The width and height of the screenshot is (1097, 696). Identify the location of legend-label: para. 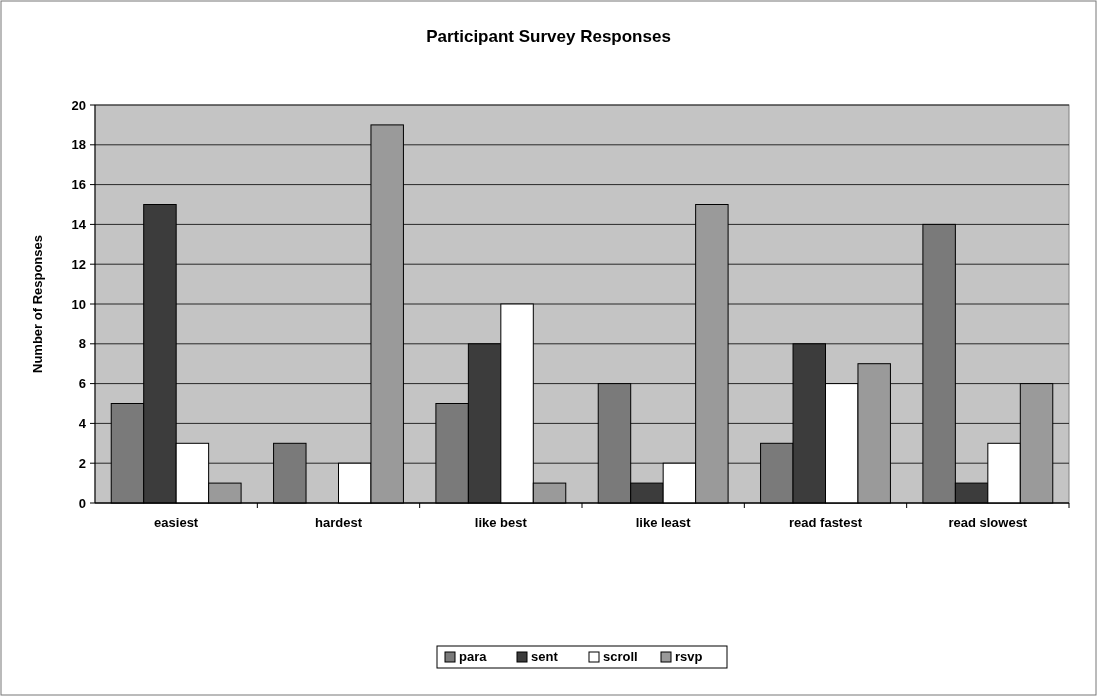
(473, 656).